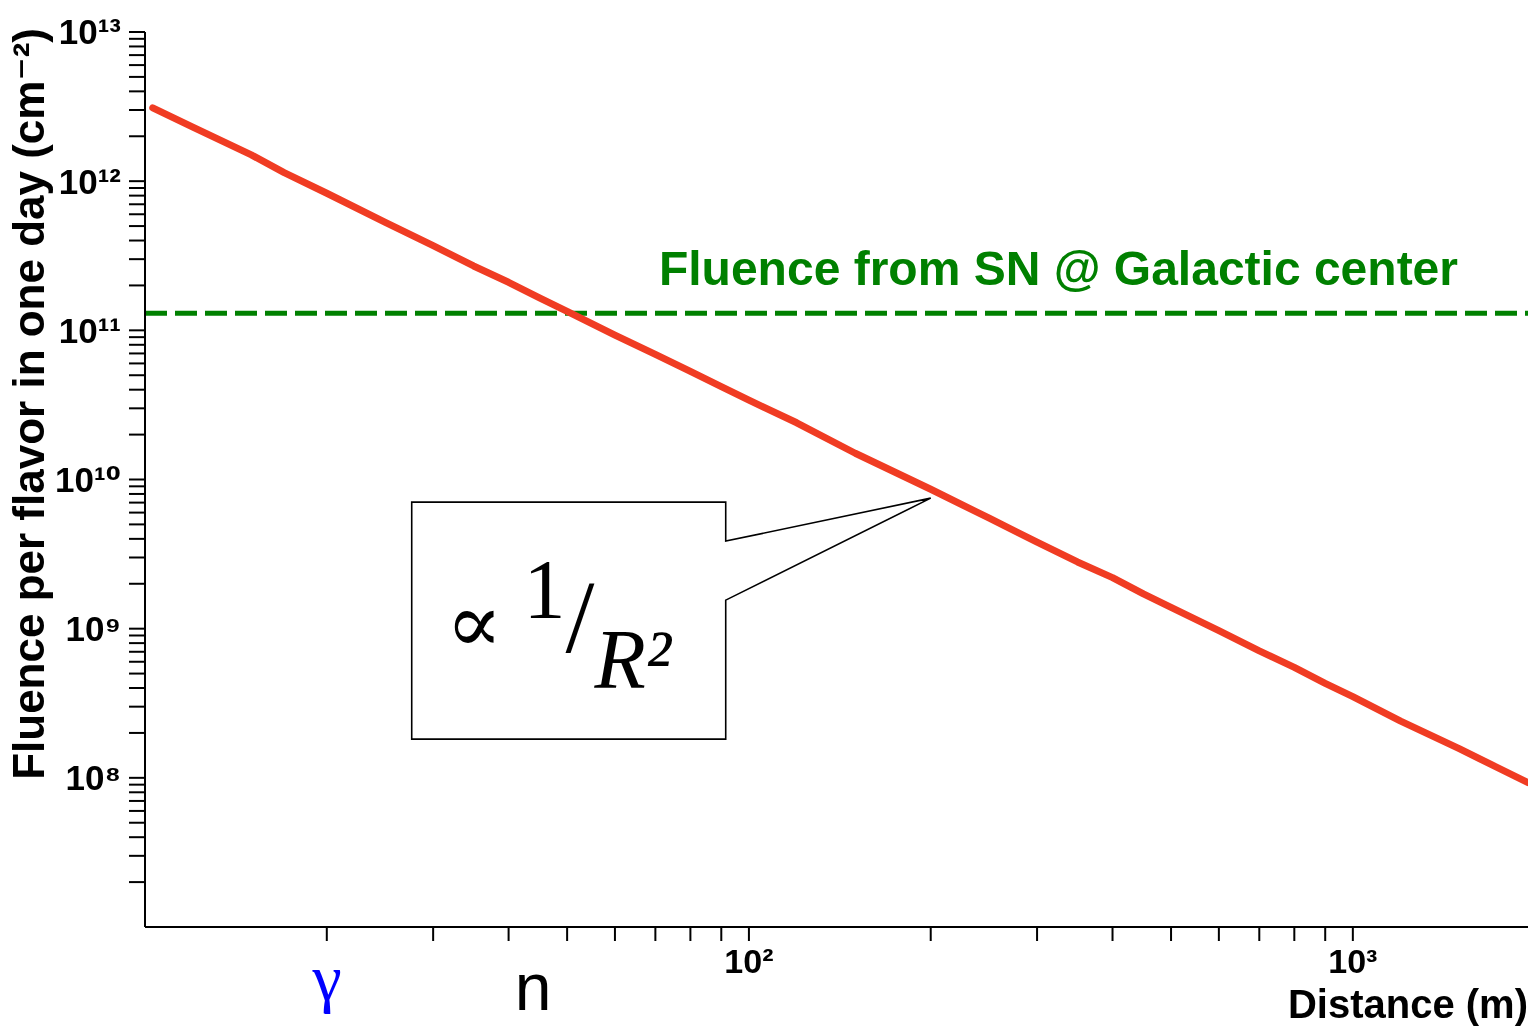  I want to click on y-tick-label: 10¹³, so click(89, 32).